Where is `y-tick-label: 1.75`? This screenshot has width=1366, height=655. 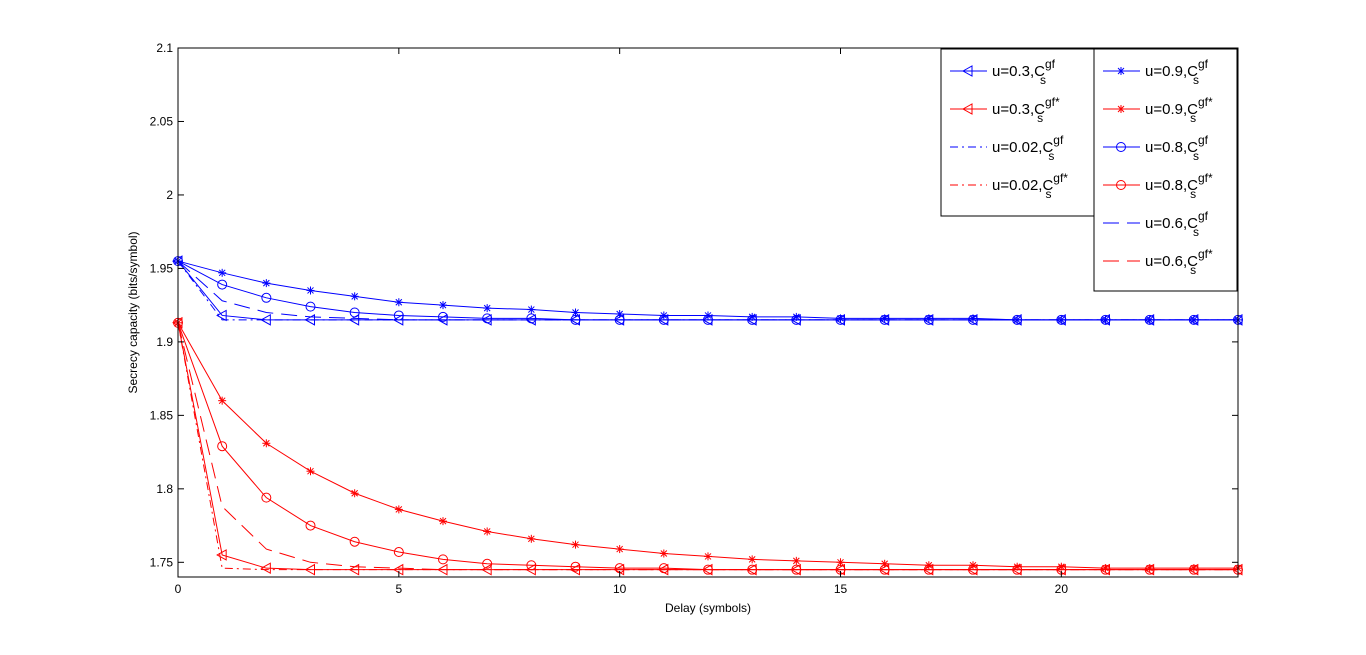
y-tick-label: 1.75 is located at coordinates (162, 562).